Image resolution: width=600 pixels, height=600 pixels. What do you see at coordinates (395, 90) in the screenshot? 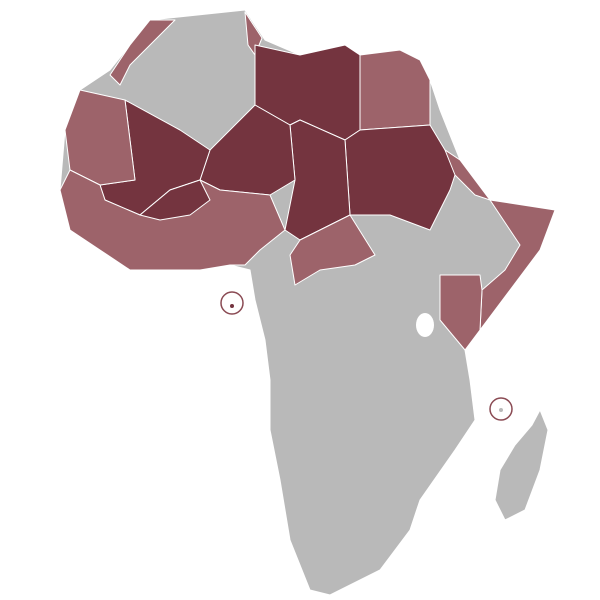
I see `egypt` at bounding box center [395, 90].